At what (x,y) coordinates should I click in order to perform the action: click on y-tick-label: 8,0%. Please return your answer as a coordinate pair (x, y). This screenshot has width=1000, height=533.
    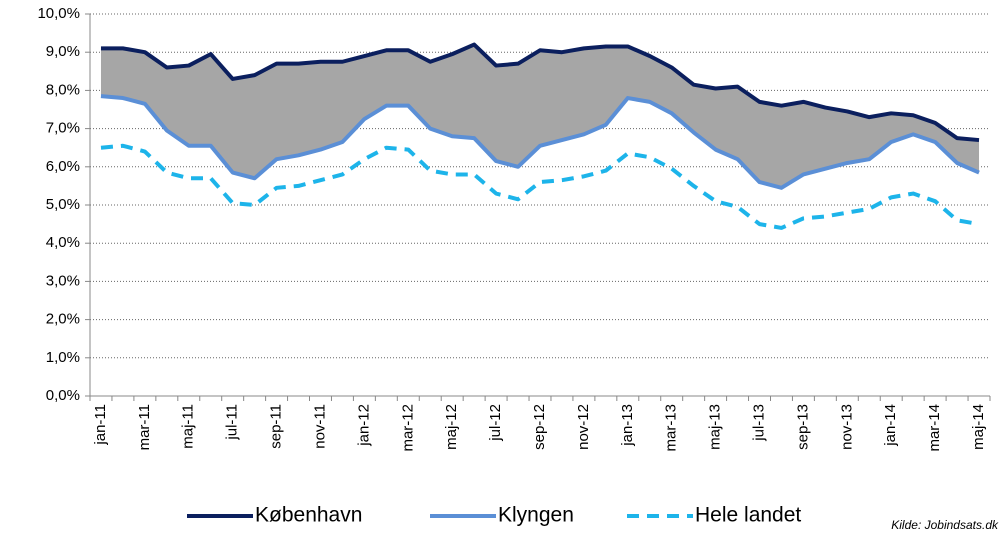
    Looking at the image, I should click on (63, 89).